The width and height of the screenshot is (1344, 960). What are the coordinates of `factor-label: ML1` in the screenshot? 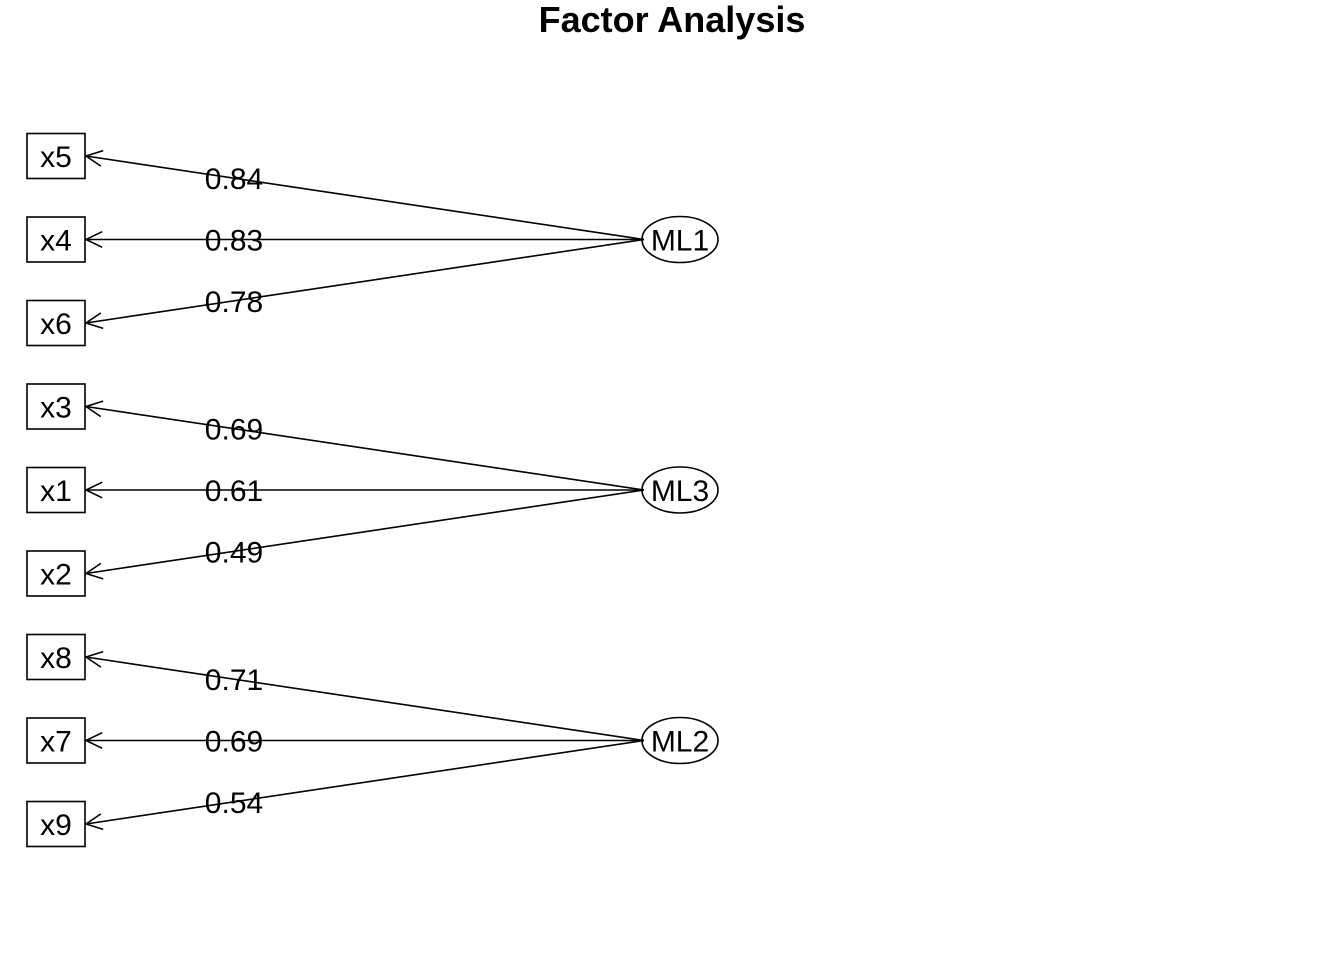 It's located at (680, 241).